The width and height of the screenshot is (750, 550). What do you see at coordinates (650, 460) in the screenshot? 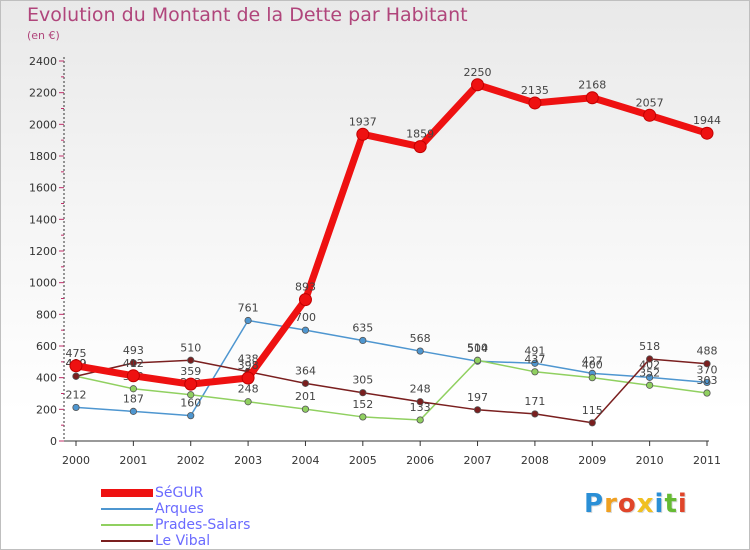
I see `x-tick-label: 2010` at bounding box center [650, 460].